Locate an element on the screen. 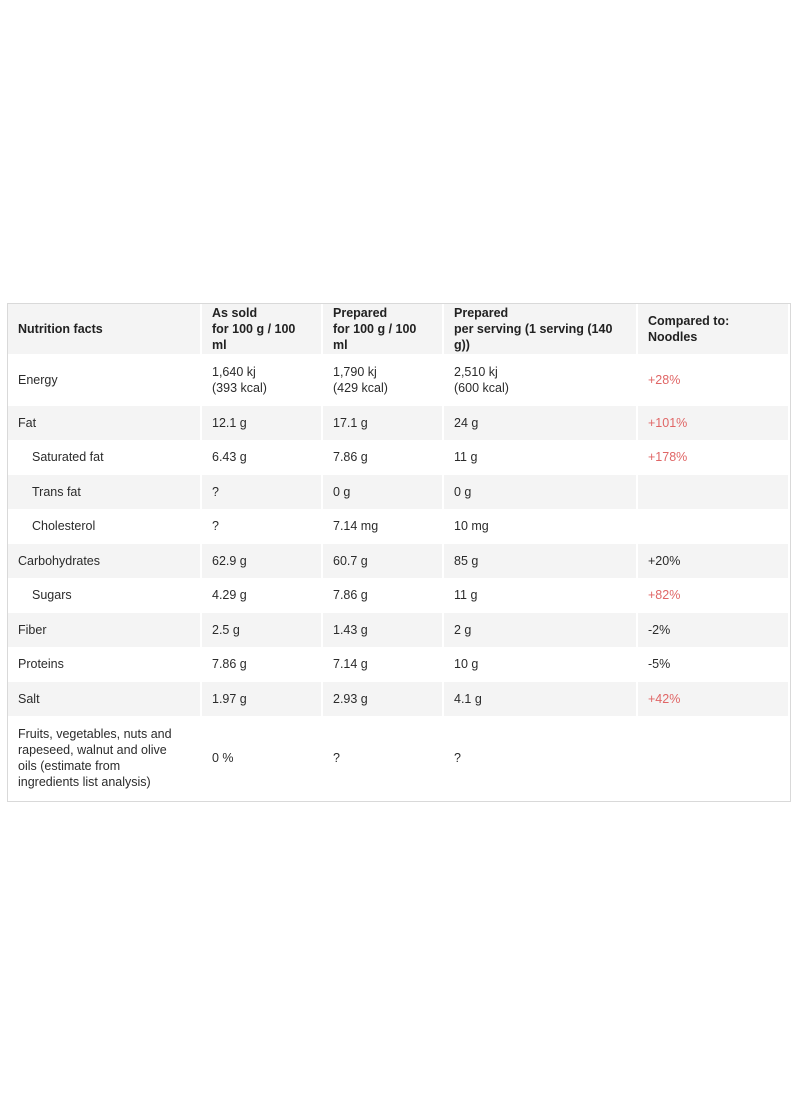 This screenshot has height=1100, width=800. table-row-proteins: Proteins 7.86 g 7.14 g 10 g -5% is located at coordinates (399, 664).